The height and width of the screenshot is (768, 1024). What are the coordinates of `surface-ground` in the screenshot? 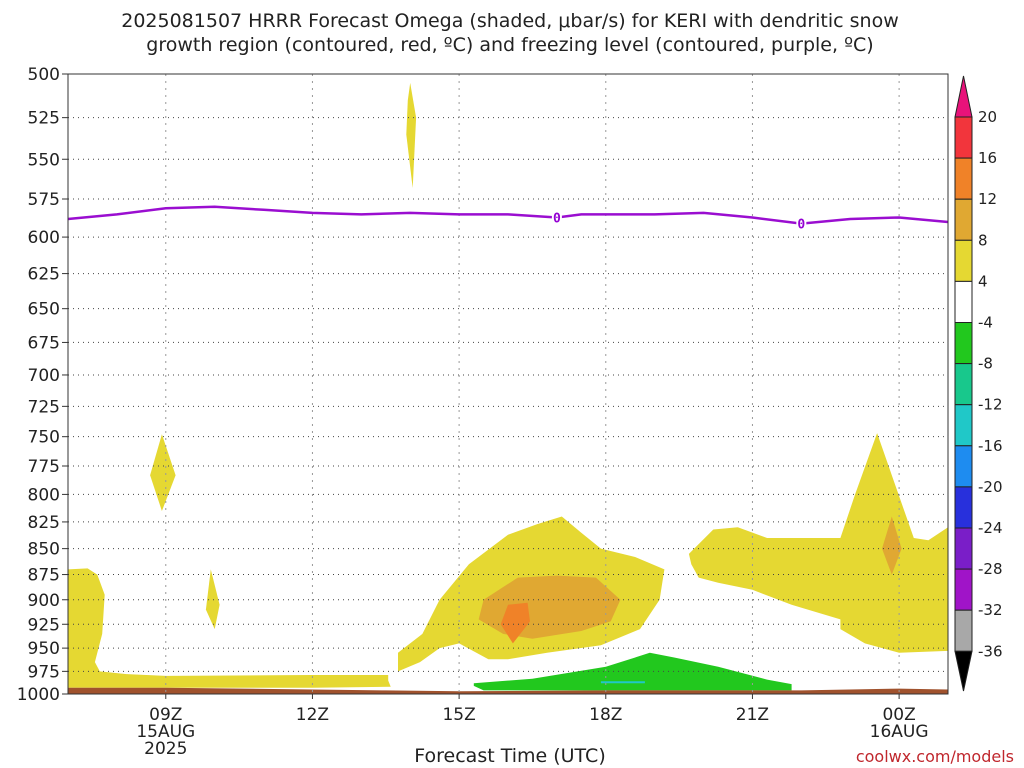 It's located at (508, 690).